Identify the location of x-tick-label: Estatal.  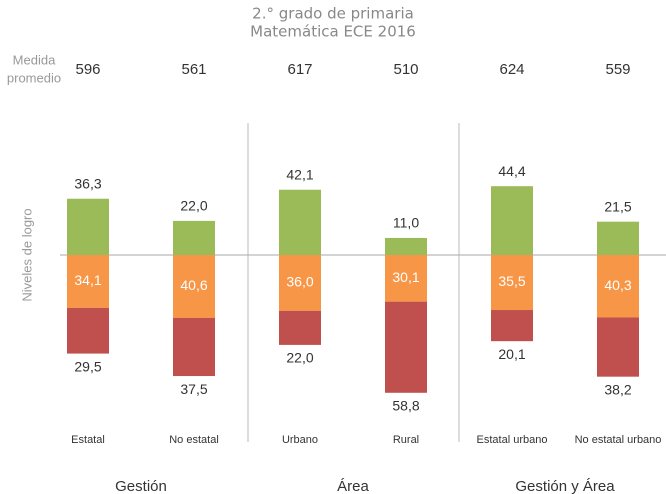
(88, 440).